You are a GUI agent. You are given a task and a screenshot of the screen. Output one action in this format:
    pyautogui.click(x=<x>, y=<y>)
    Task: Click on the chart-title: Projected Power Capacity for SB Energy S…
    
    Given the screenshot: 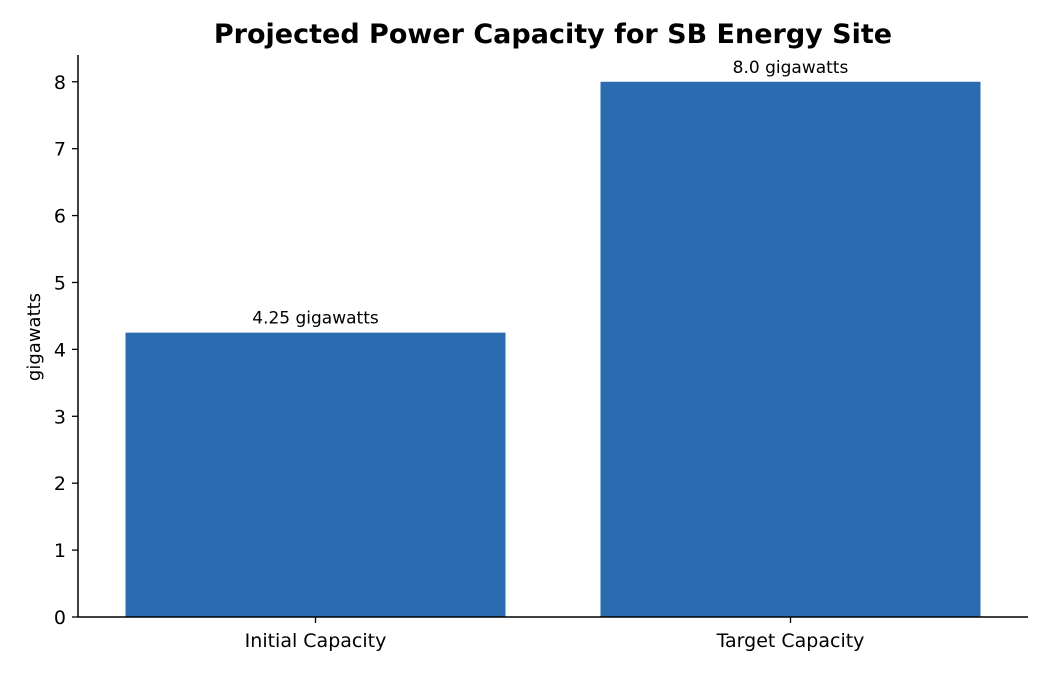 What is the action you would take?
    pyautogui.click(x=553, y=34)
    